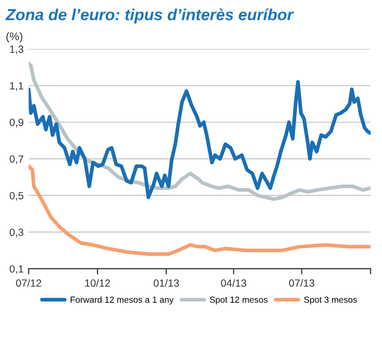 The width and height of the screenshot is (382, 338). I want to click on x-tick-label: 07/13, so click(301, 283).